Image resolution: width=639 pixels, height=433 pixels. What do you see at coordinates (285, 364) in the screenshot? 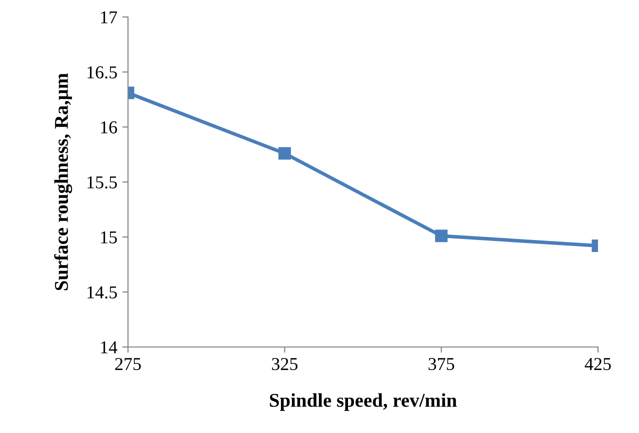
I see `x-tick-label: 325` at bounding box center [285, 364].